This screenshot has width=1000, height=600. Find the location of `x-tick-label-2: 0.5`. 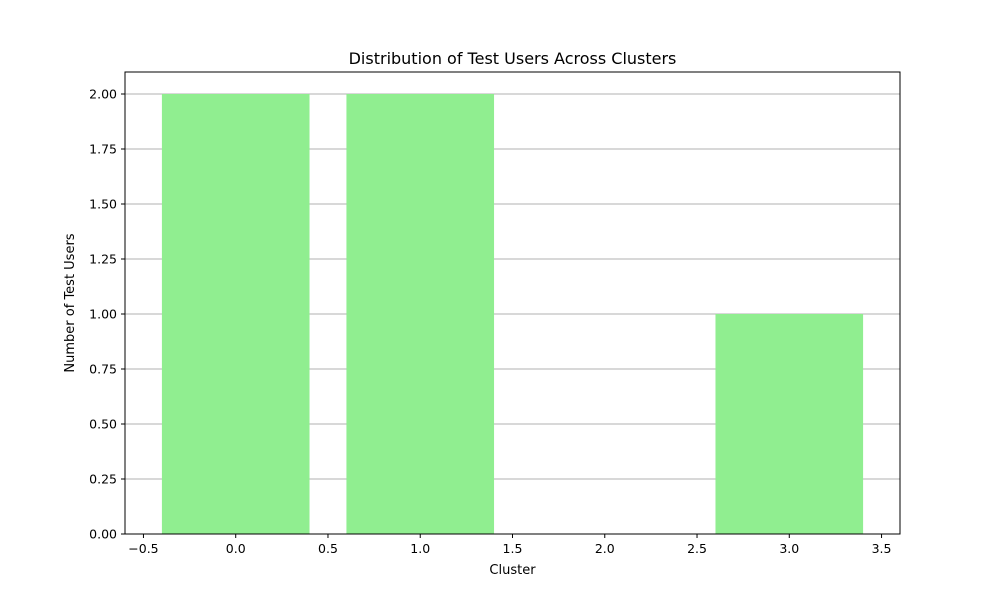

x-tick-label-2: 0.5 is located at coordinates (328, 548).